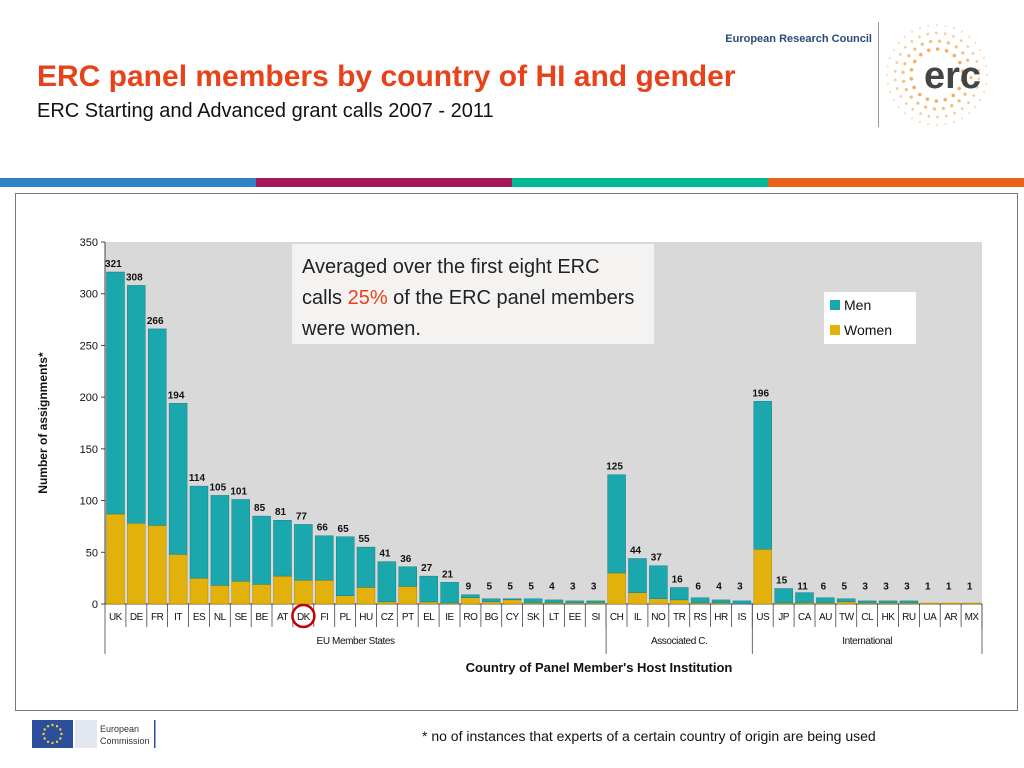 This screenshot has height=768, width=1024. What do you see at coordinates (303, 552) in the screenshot?
I see `bar-men-dk` at bounding box center [303, 552].